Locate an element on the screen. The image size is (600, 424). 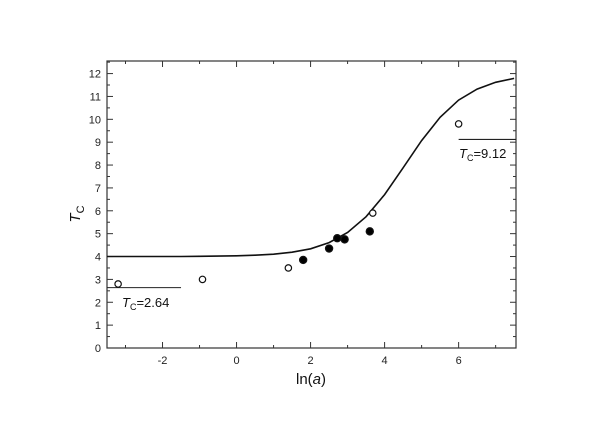
x-axis-title: ln(a) is located at coordinates (311, 379).